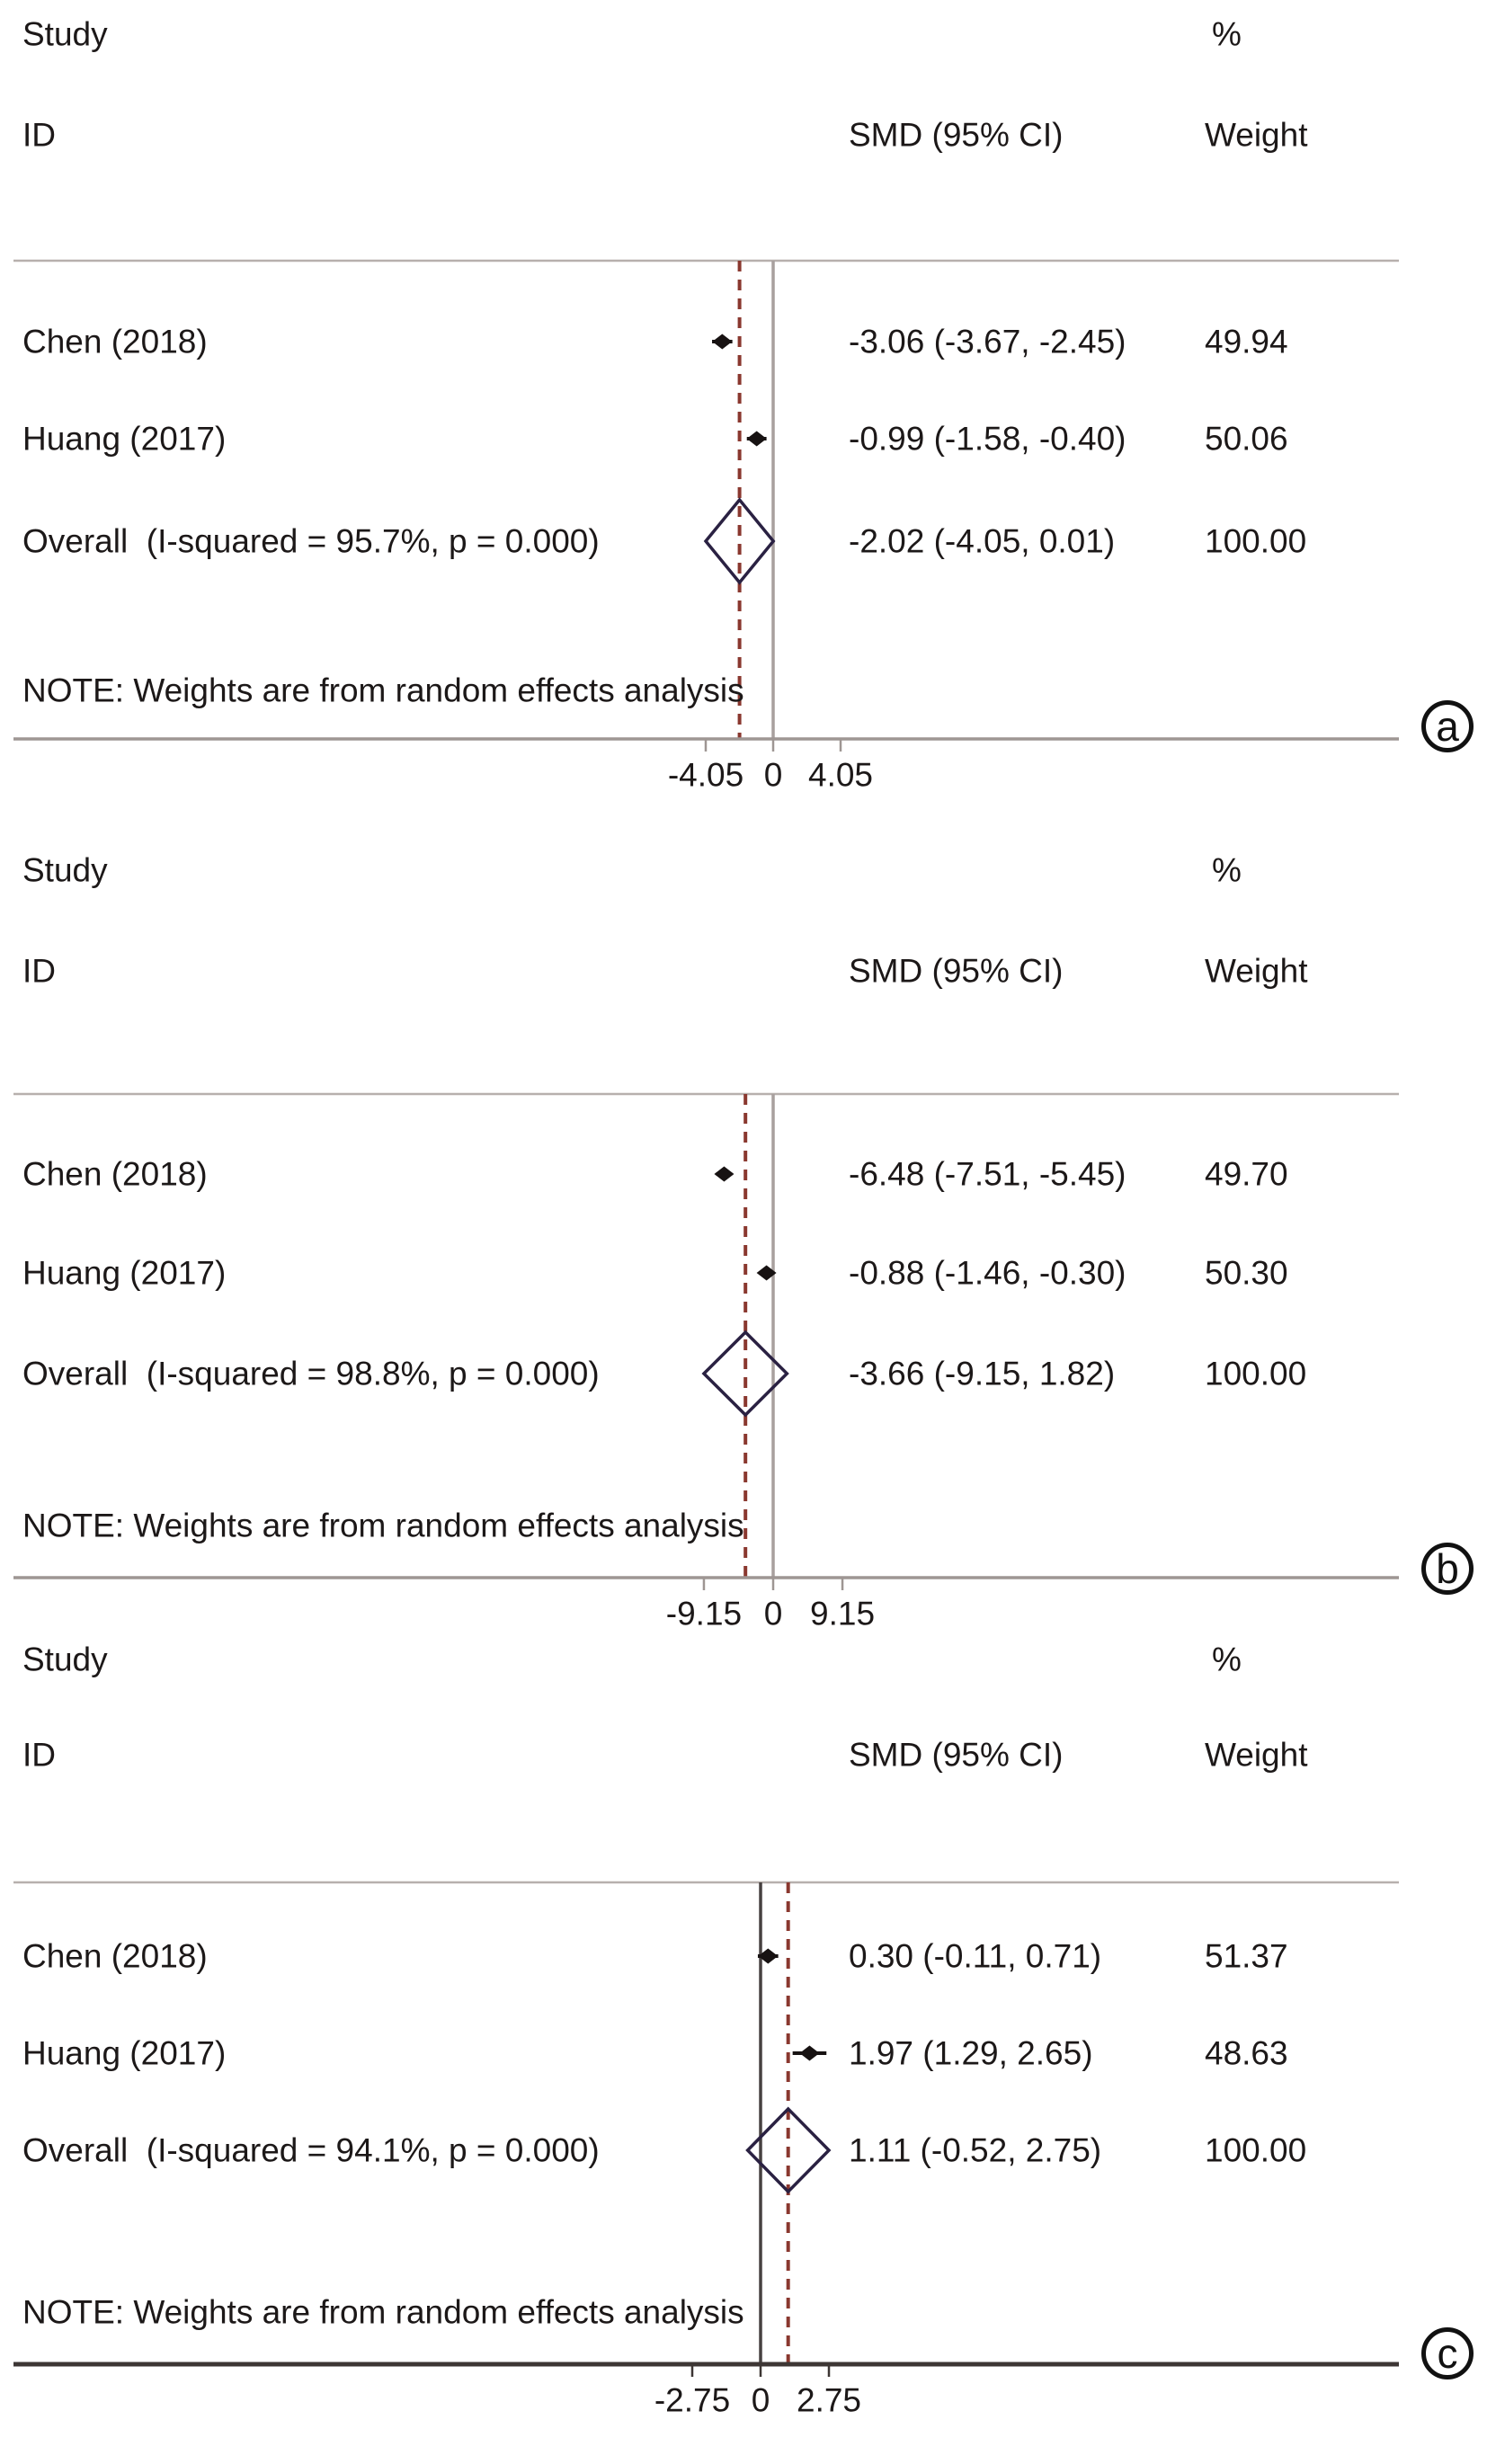 This screenshot has width=1487, height=2464. What do you see at coordinates (693, 2400) in the screenshot?
I see `axis-tick-label: -2.75` at bounding box center [693, 2400].